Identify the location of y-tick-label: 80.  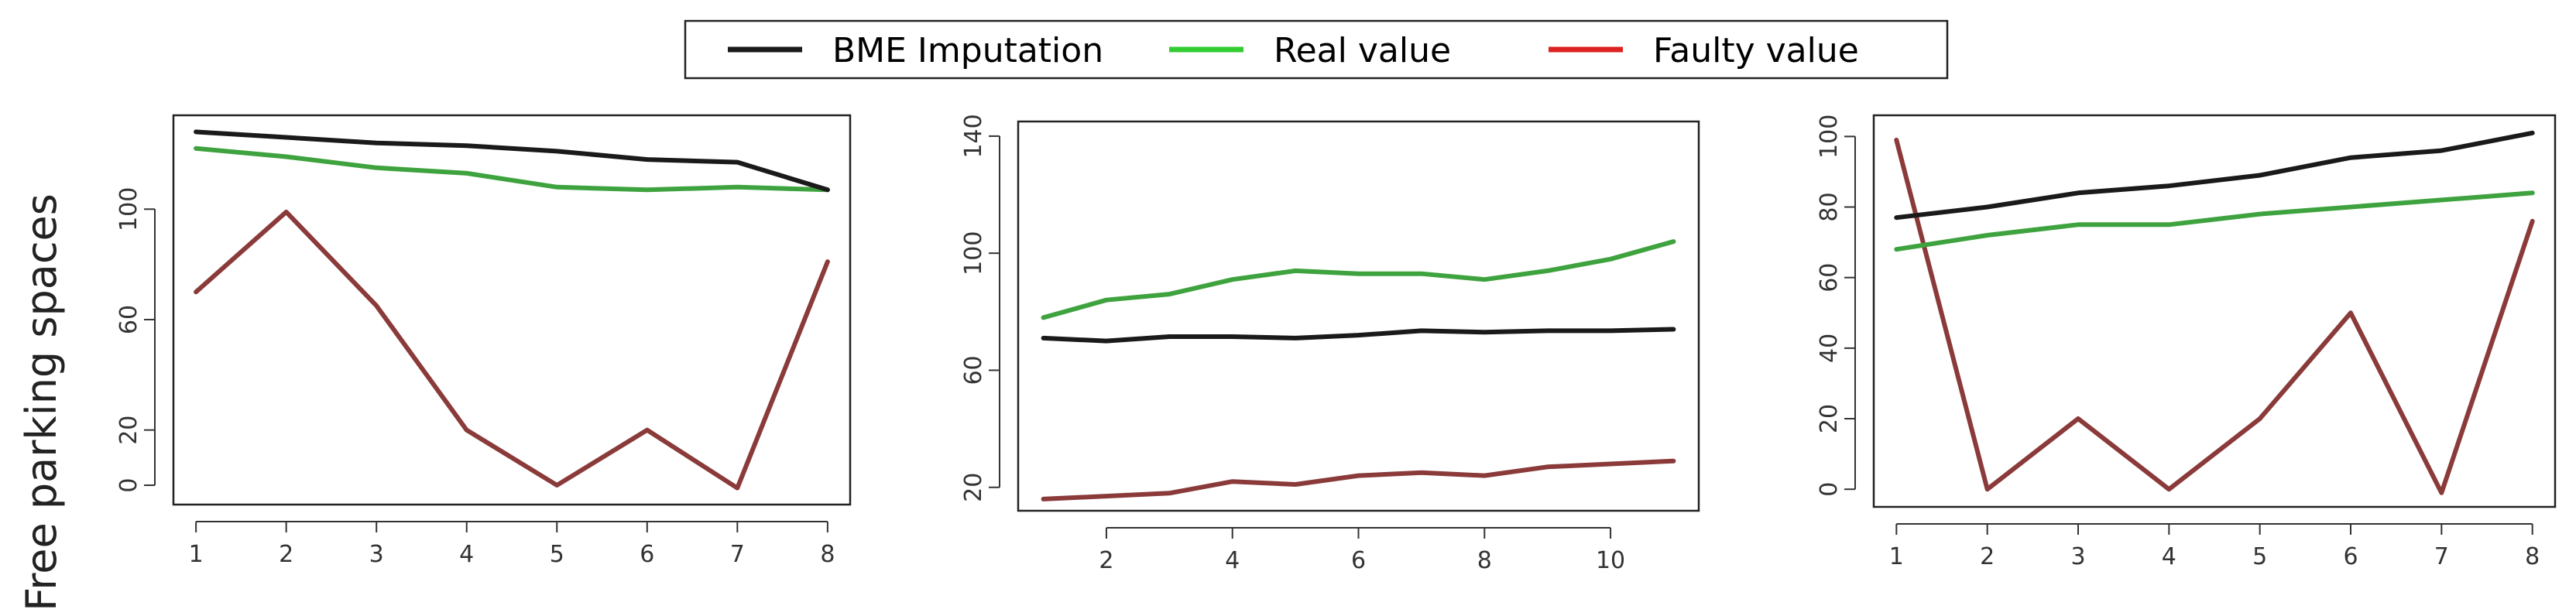
(1829, 206).